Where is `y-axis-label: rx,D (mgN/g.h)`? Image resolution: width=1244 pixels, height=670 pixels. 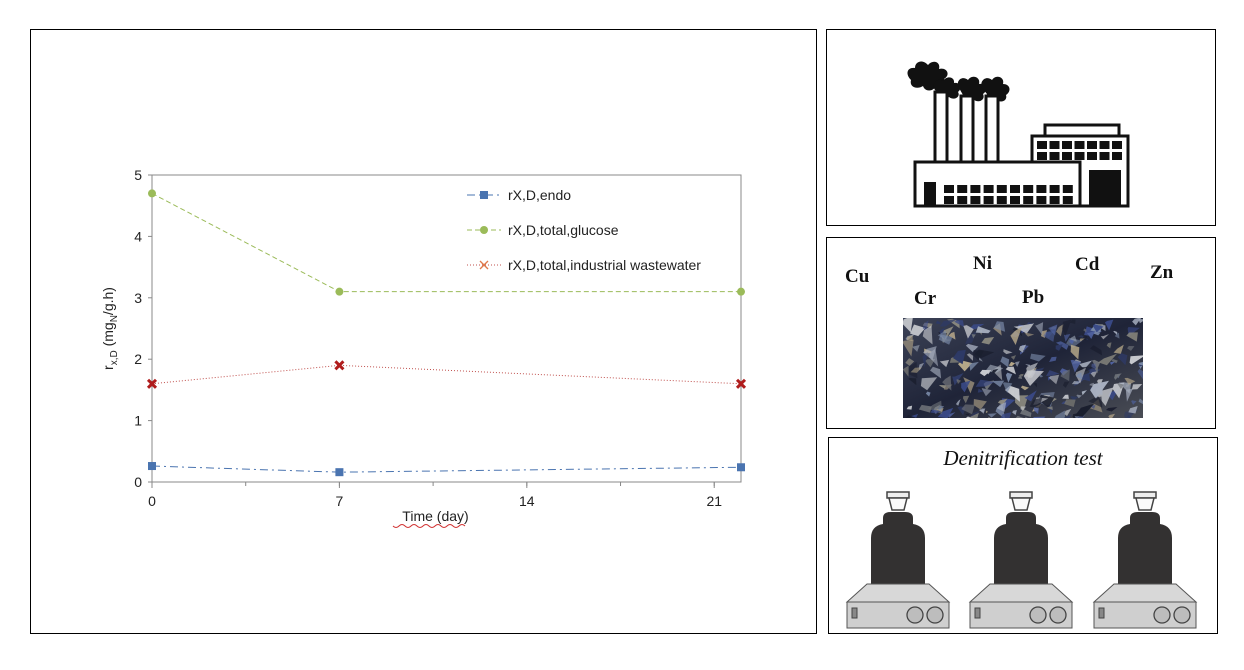 y-axis-label: rx,D (mgN/g.h) is located at coordinates (110, 328).